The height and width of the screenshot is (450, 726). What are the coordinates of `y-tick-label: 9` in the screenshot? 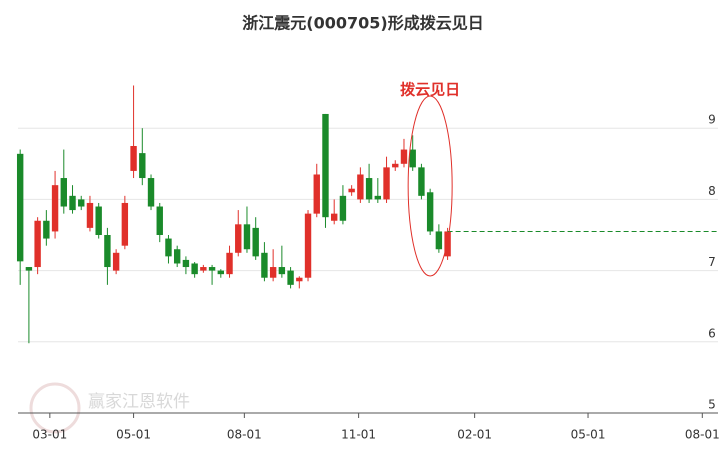 It's located at (712, 120).